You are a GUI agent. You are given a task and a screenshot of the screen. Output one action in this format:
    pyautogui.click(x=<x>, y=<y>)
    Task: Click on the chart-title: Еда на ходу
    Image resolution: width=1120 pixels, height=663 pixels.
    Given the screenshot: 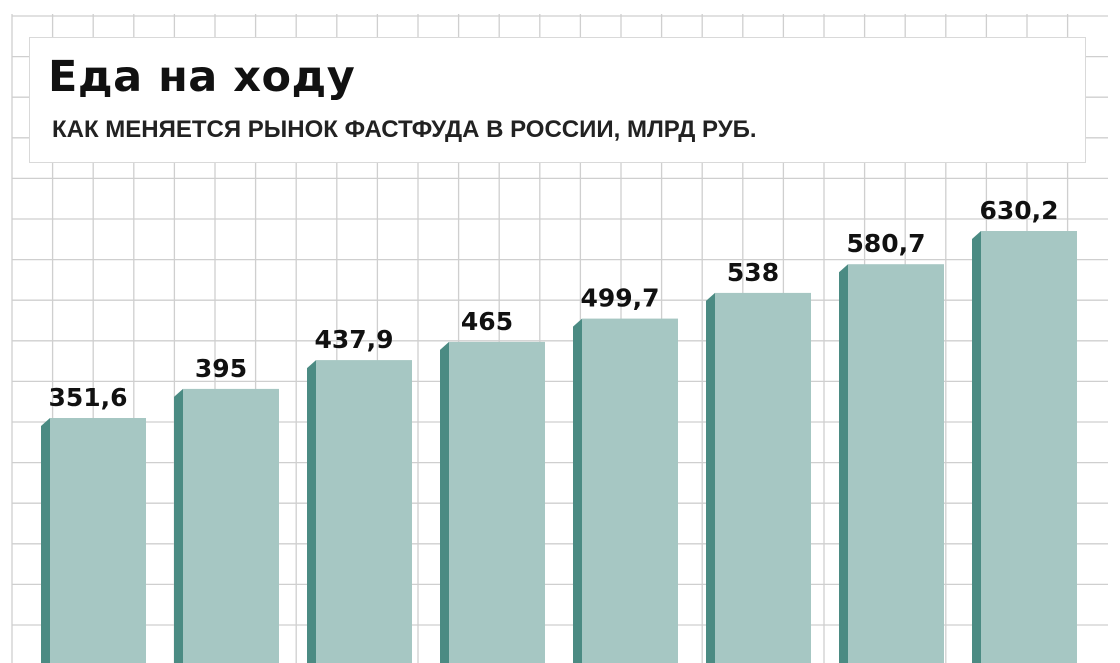 What is the action you would take?
    pyautogui.click(x=202, y=77)
    